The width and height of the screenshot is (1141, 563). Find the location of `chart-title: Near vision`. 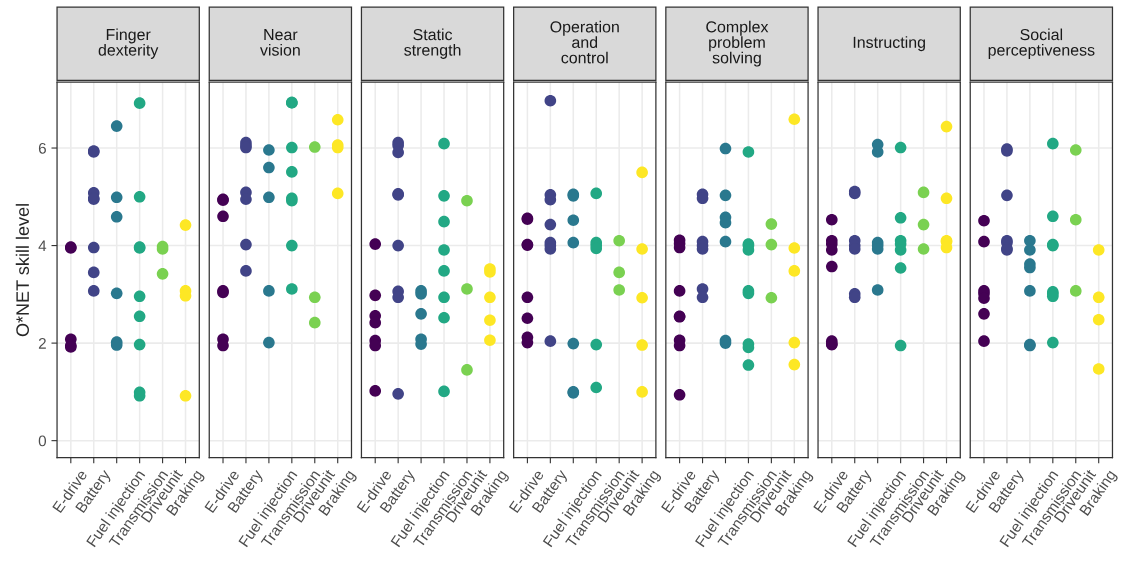

chart-title: Near vision is located at coordinates (280, 42).